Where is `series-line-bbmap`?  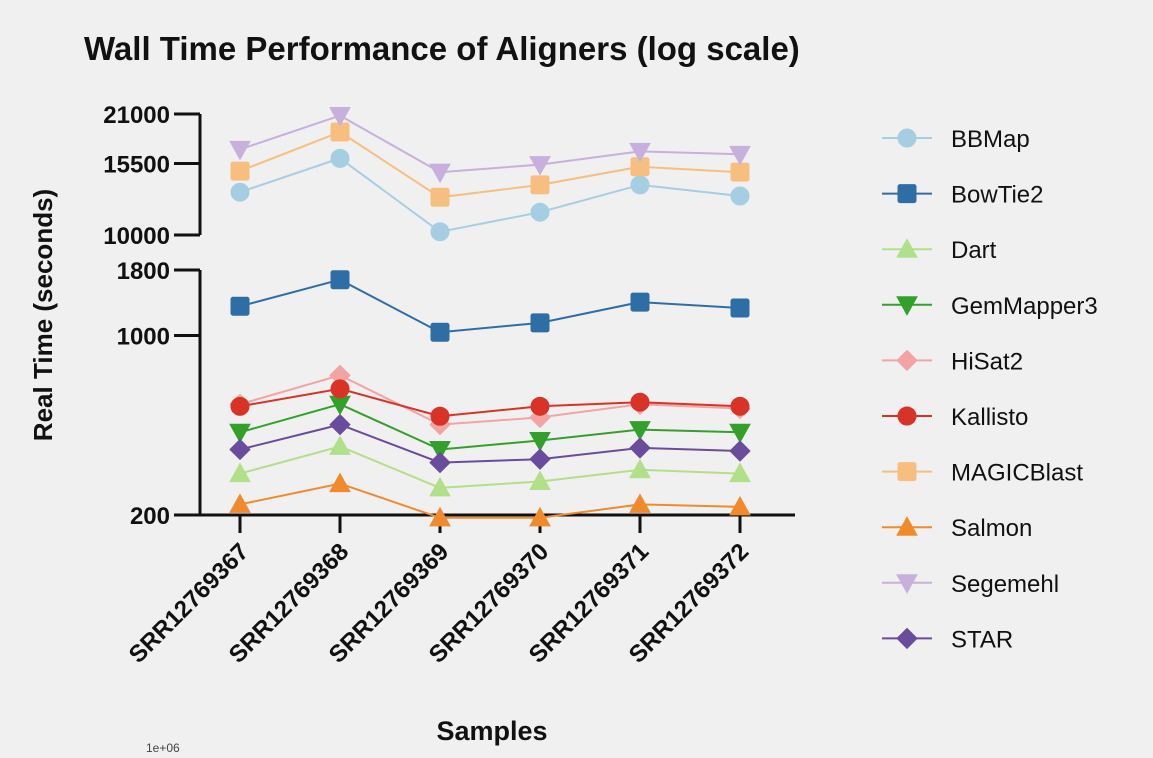
series-line-bbmap is located at coordinates (490, 195).